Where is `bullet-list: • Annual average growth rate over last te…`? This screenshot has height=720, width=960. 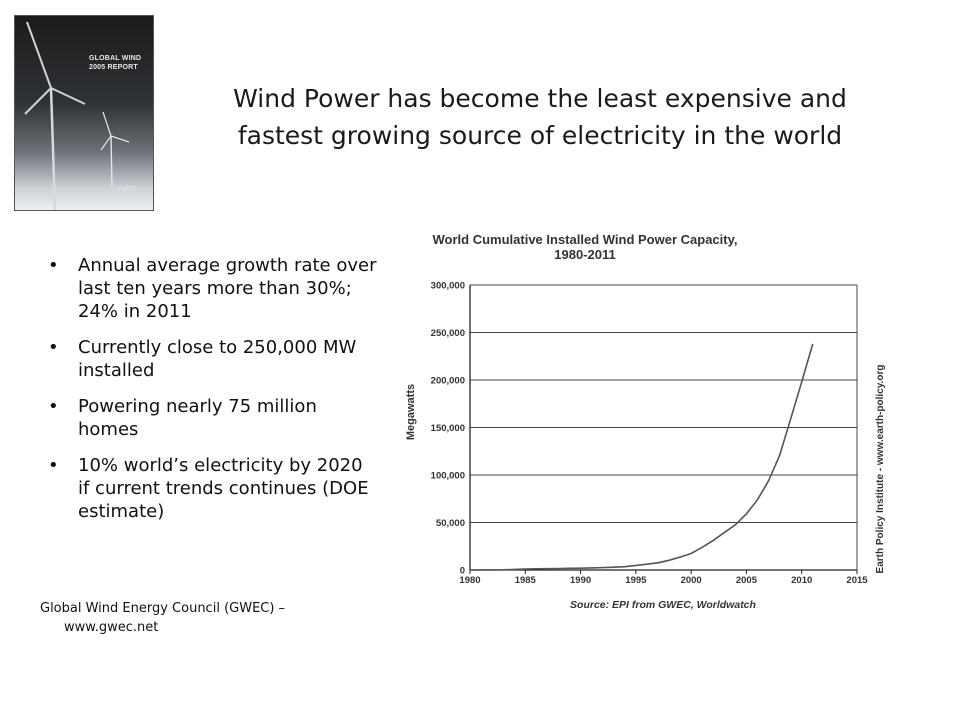
bullet-list: • Annual average growth rate over last te… is located at coordinates (213, 395).